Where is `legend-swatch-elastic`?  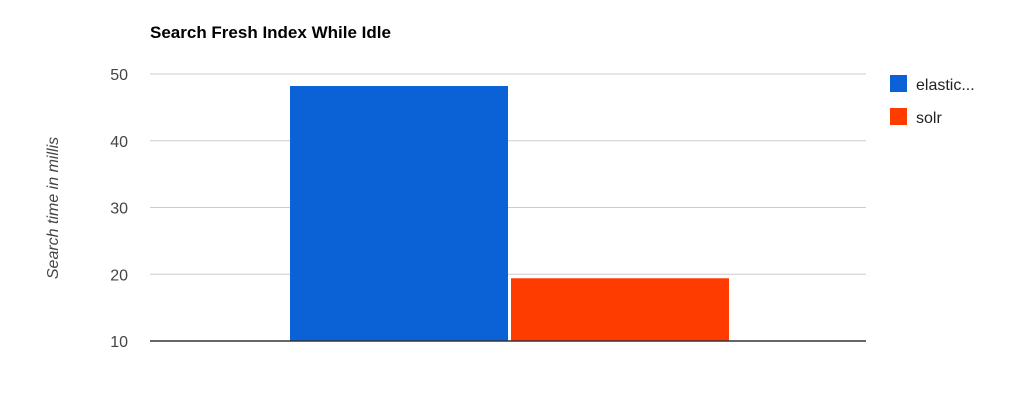
legend-swatch-elastic is located at coordinates (898, 83).